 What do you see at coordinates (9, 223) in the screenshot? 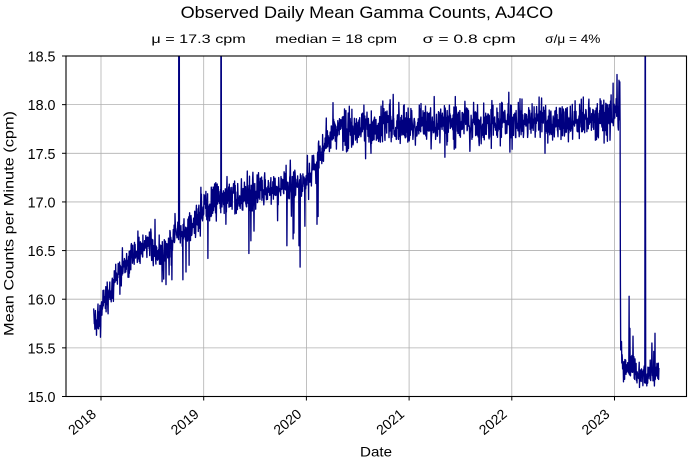
I see `svg-text: Mean Counts per Minute (cpm)` at bounding box center [9, 223].